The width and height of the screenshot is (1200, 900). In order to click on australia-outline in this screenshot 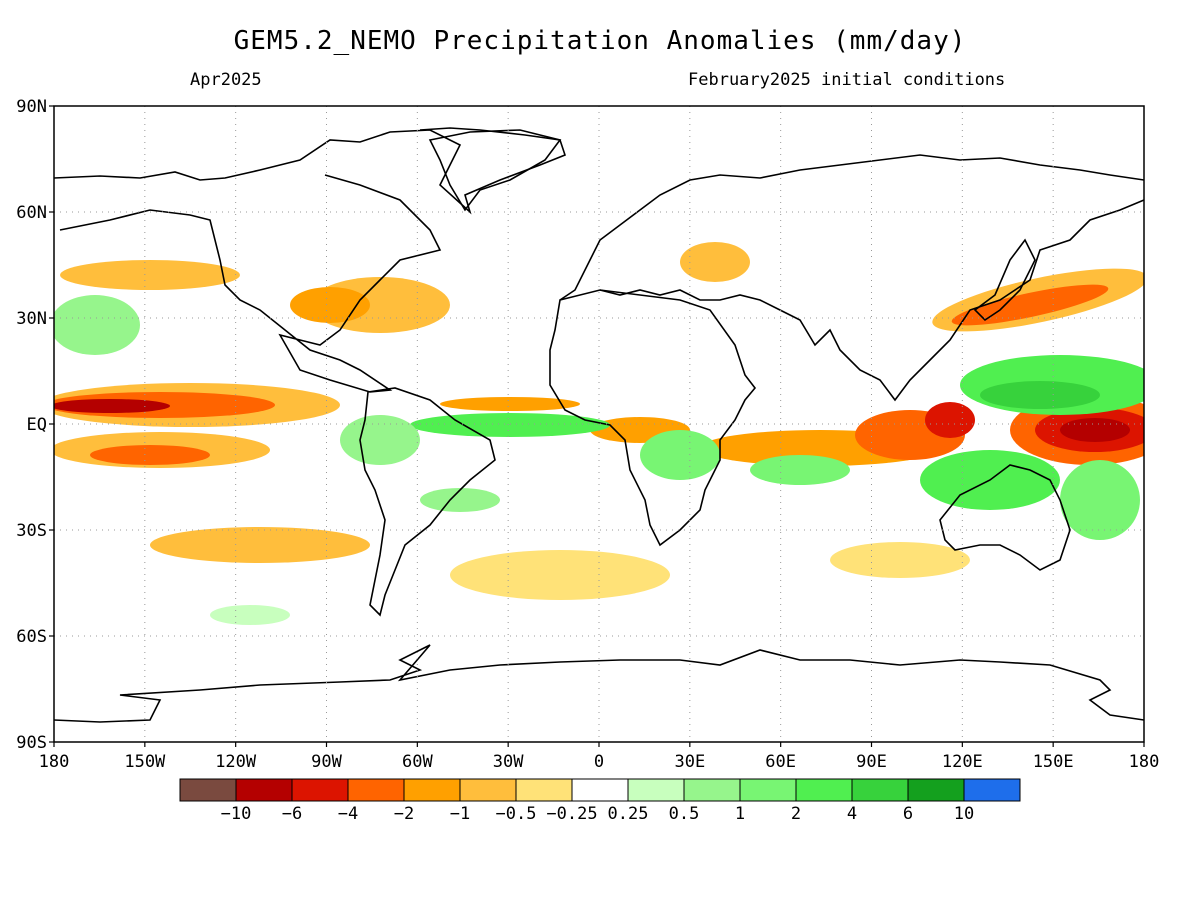, I will do `click(1005, 517)`.